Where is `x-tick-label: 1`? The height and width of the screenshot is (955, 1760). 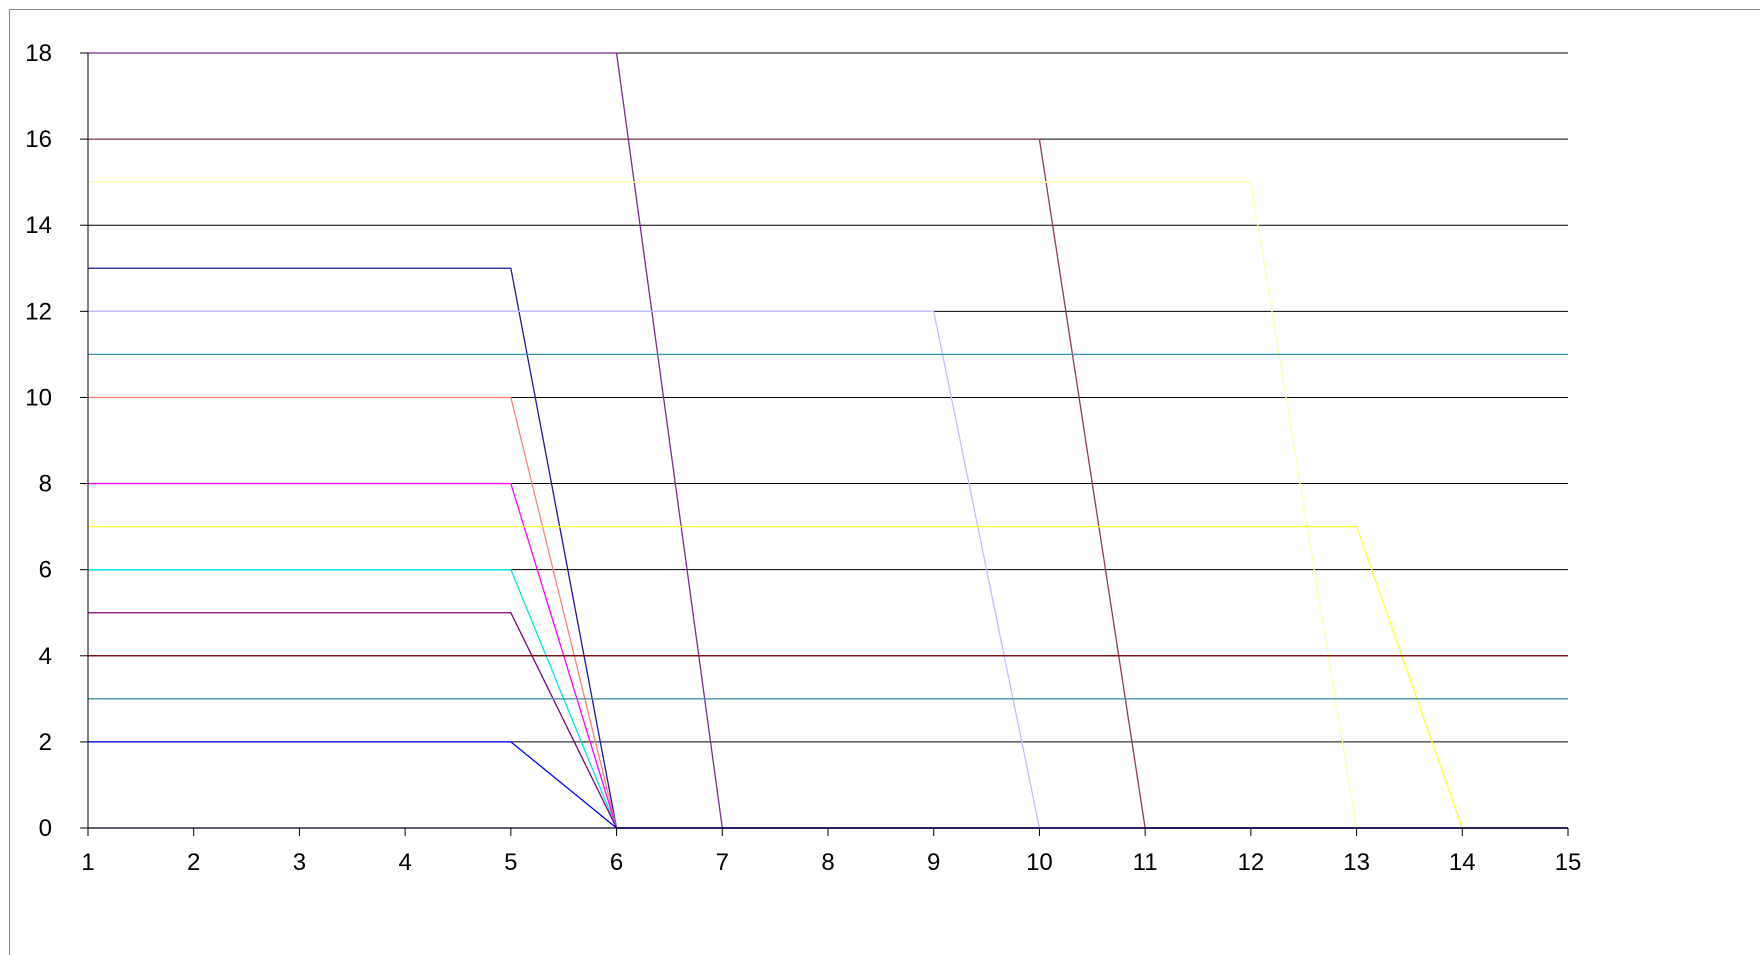 x-tick-label: 1 is located at coordinates (87, 862).